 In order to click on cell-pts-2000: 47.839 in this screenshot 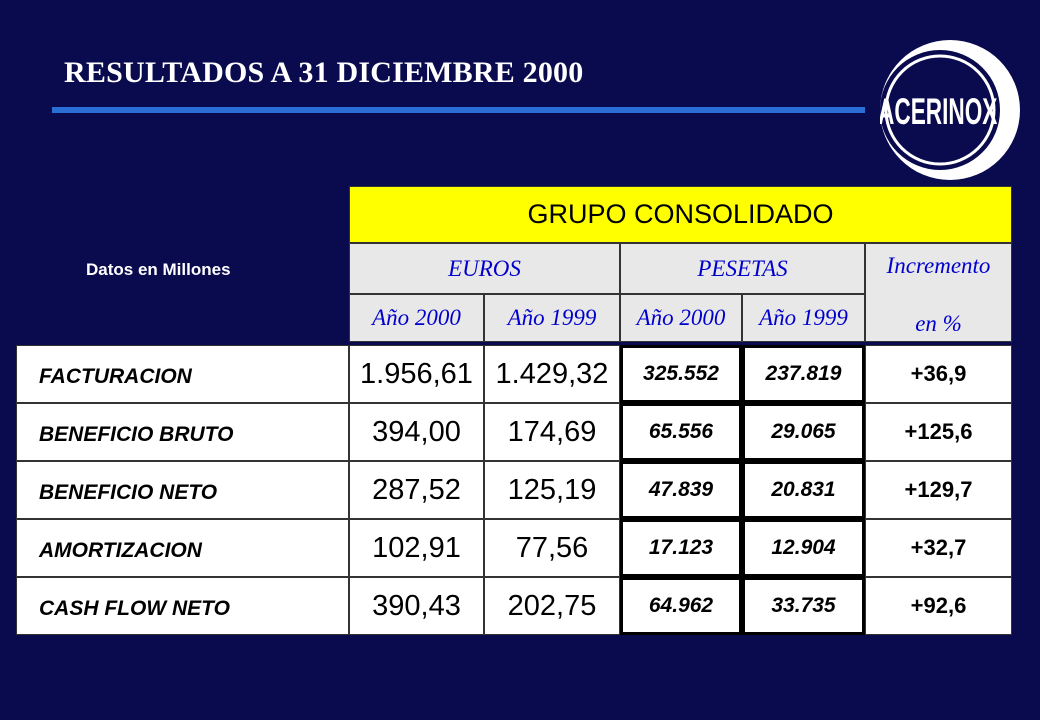, I will do `click(681, 490)`.